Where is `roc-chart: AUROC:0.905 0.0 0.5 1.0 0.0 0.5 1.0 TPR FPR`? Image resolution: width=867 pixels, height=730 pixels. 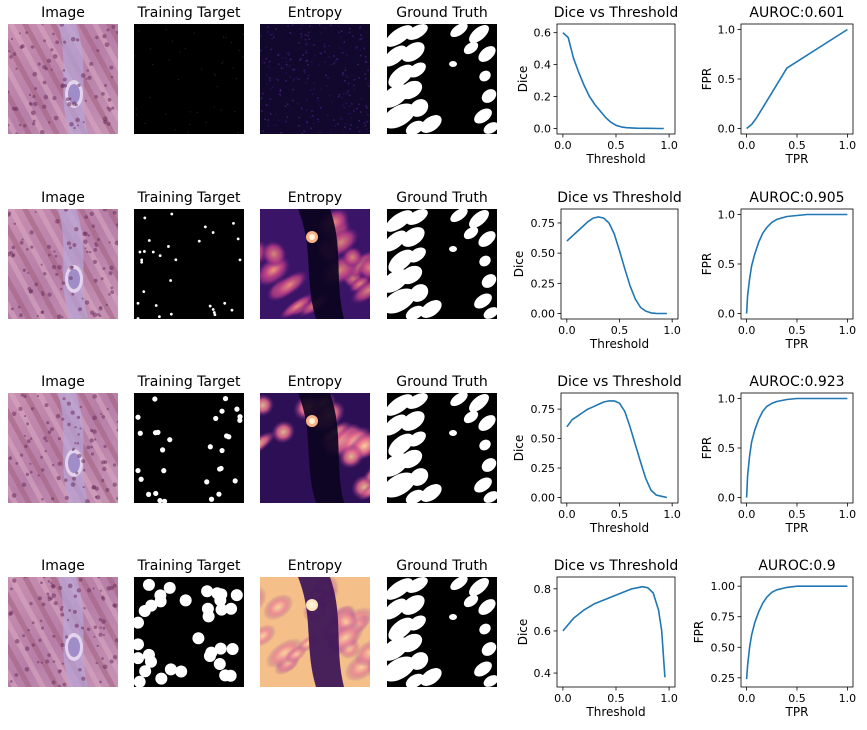 roc-chart: AUROC:0.905 0.0 0.5 1.0 0.0 0.5 1.0 TPR FPR is located at coordinates (778, 270).